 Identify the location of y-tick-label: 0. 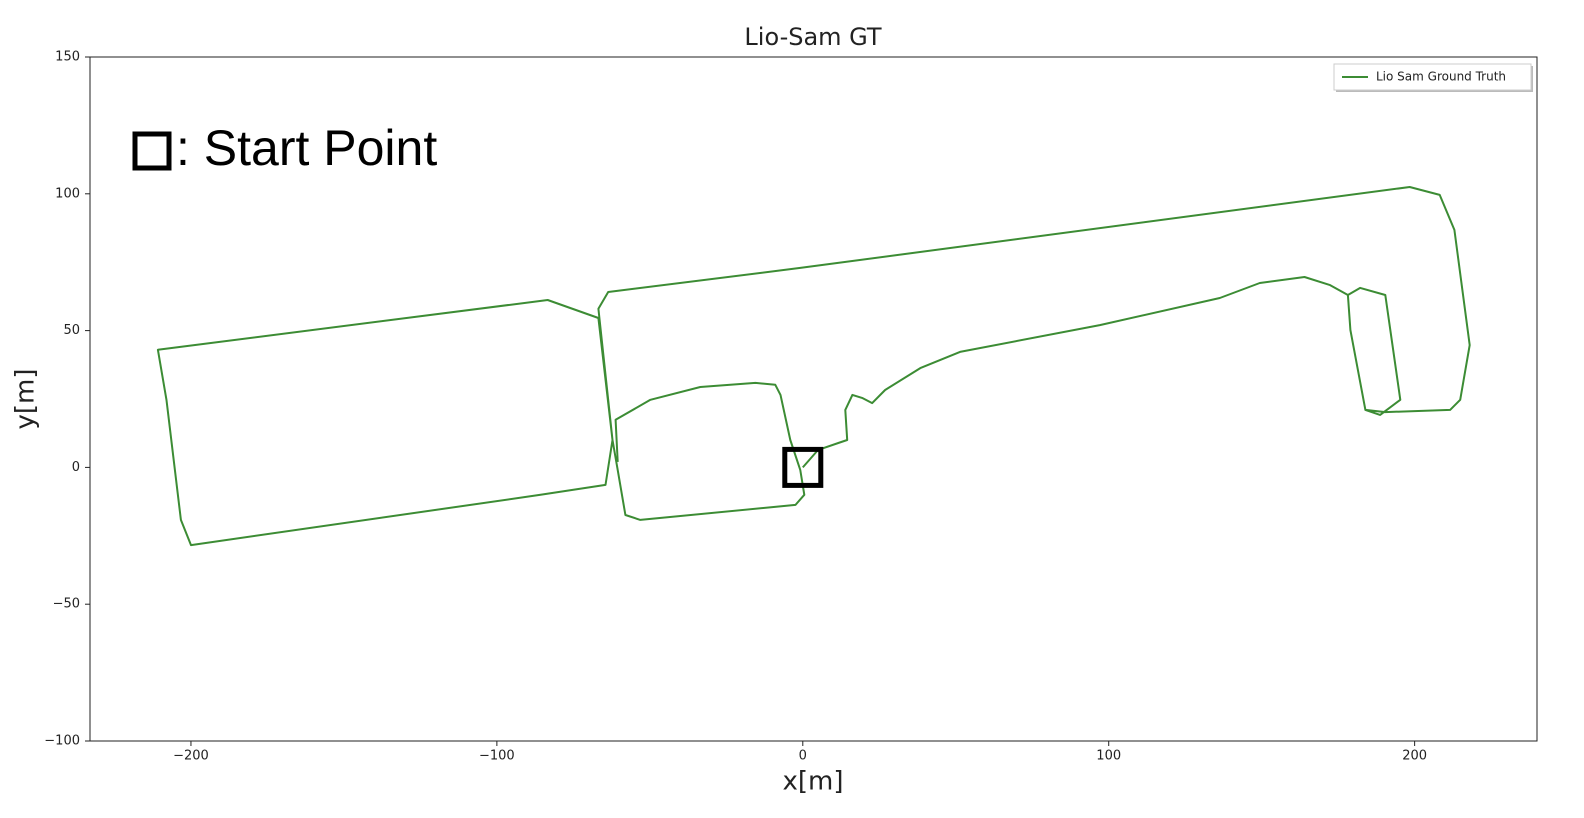
(76, 467).